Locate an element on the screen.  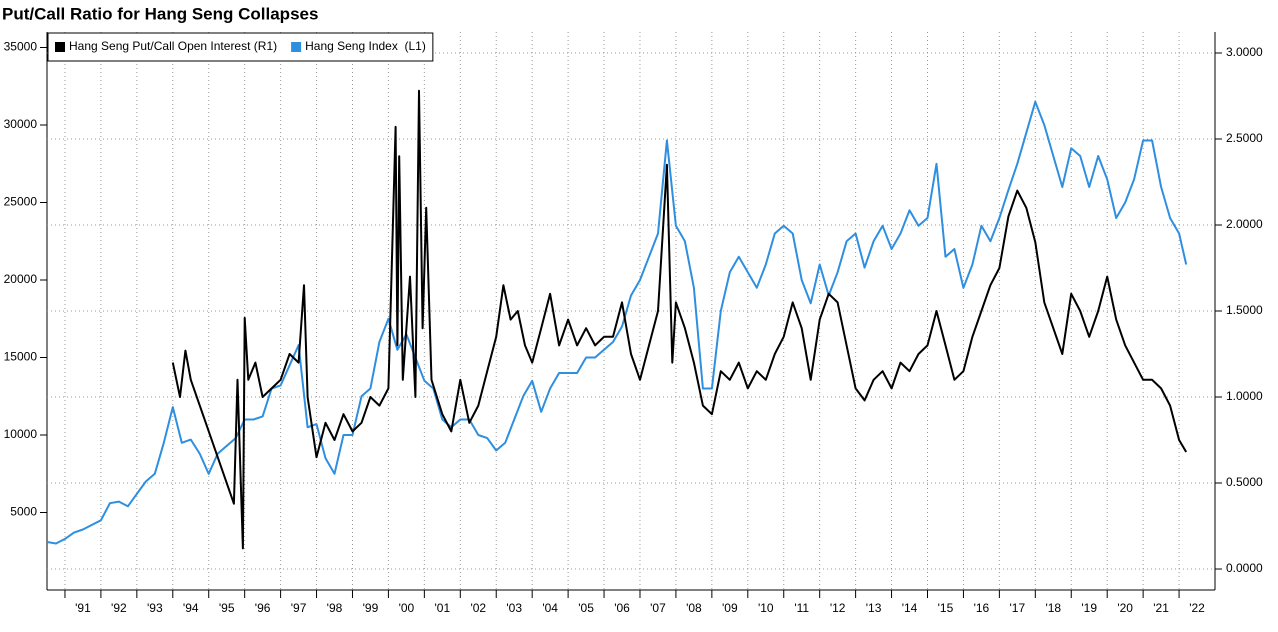
legend-box is located at coordinates (240, 47).